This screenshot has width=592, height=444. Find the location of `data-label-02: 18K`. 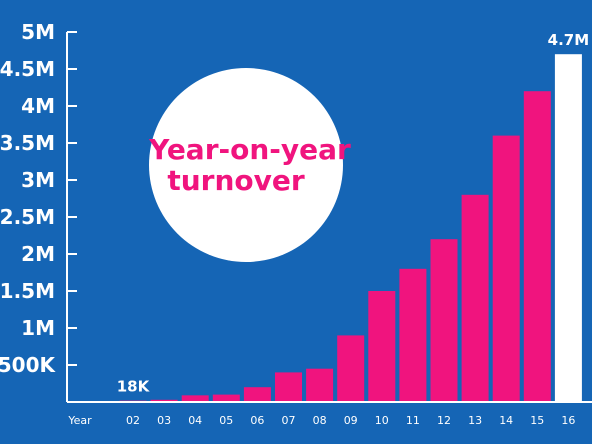

data-label-02: 18K is located at coordinates (134, 387).